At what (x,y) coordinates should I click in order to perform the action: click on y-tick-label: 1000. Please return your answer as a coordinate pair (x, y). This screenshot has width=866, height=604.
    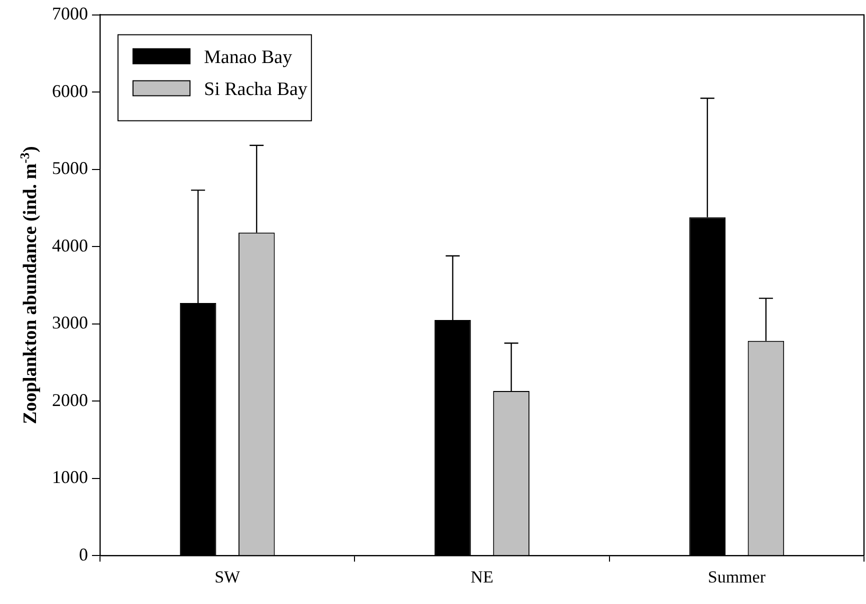
    Looking at the image, I should click on (70, 477).